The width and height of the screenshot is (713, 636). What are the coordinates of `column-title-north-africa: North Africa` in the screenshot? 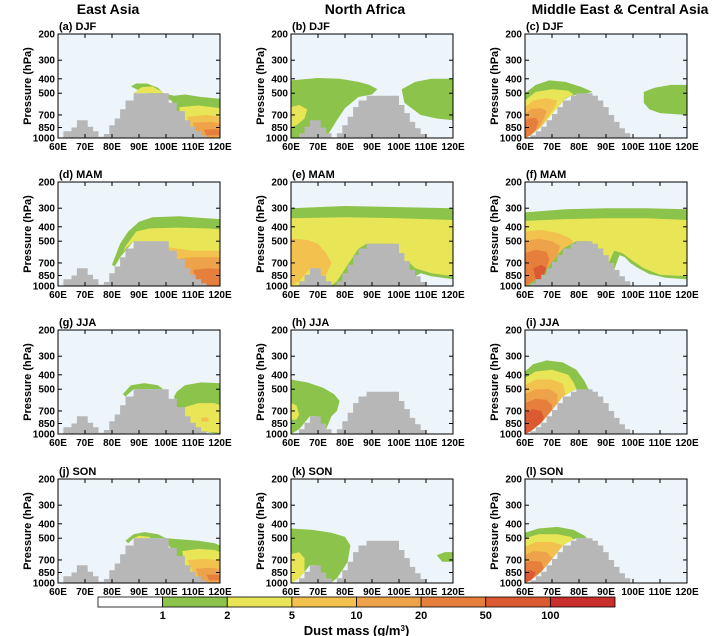 It's located at (365, 9).